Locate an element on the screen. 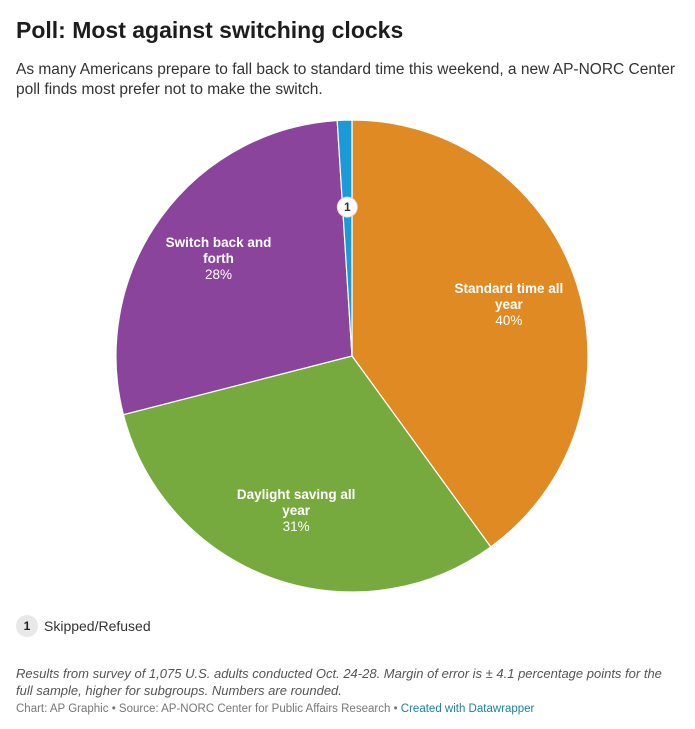  chart-title: Poll: Most against switching clocks is located at coordinates (210, 30).